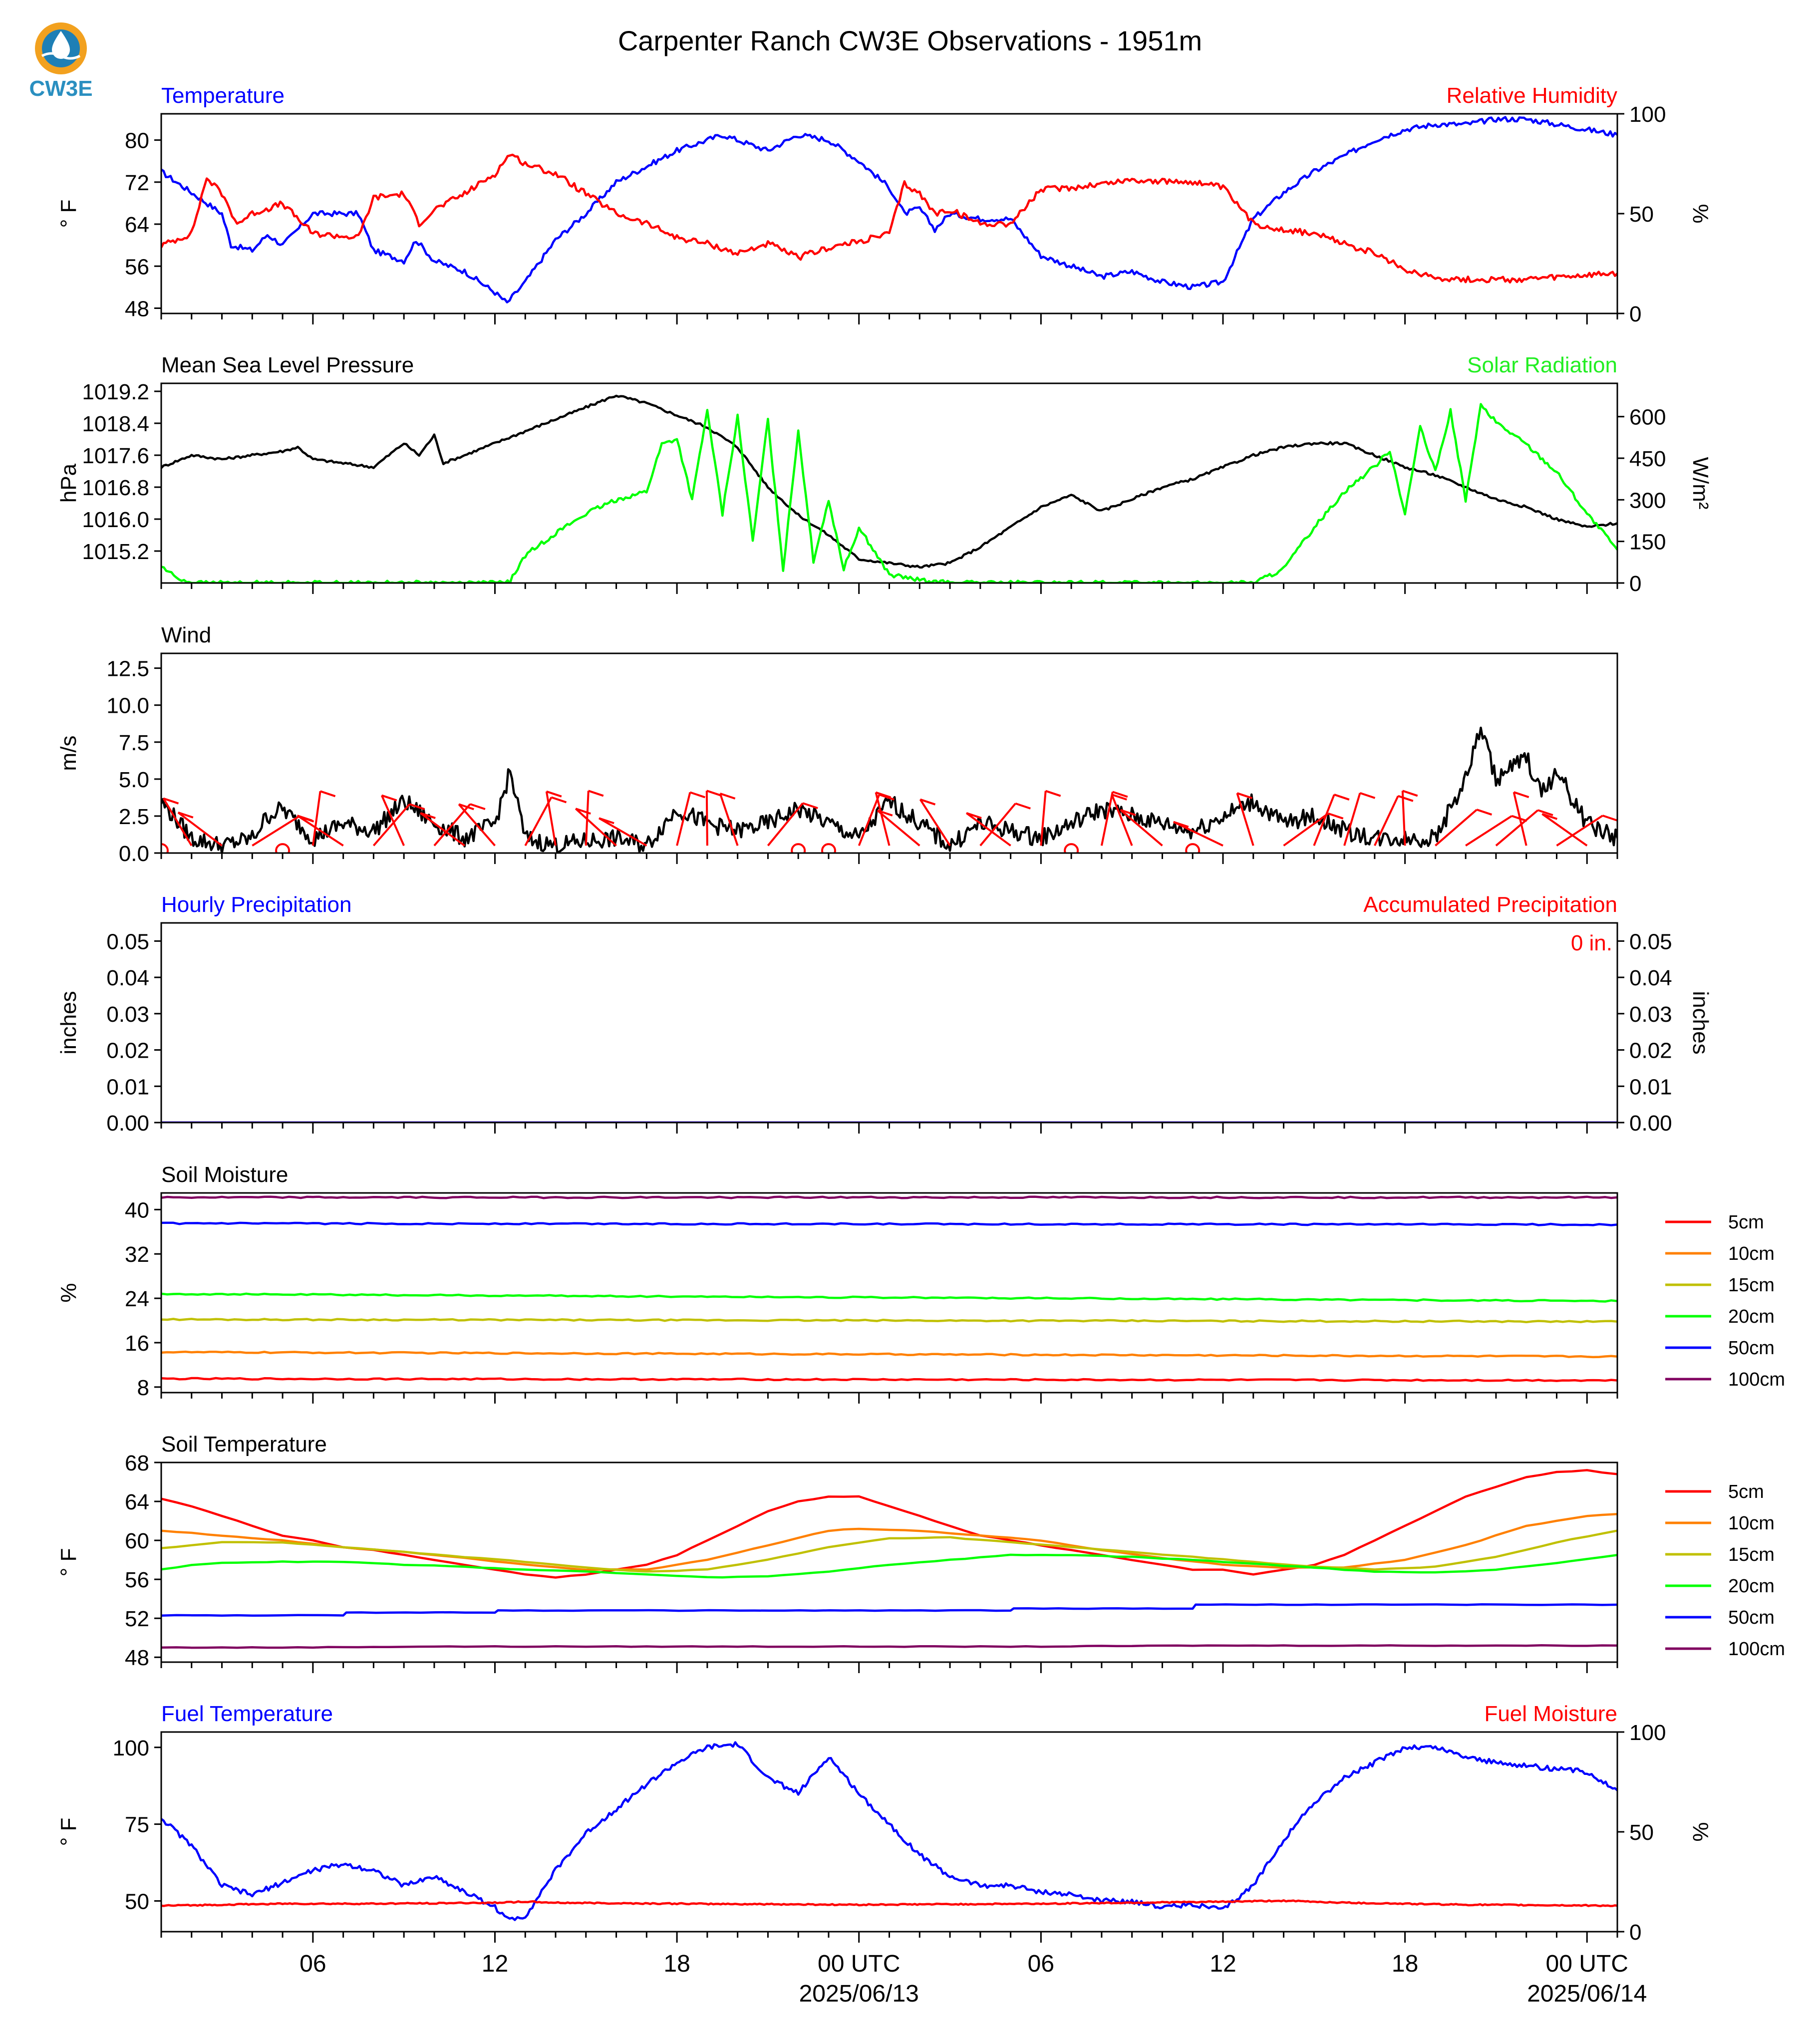  I want to click on series-line-right, so click(889, 493).